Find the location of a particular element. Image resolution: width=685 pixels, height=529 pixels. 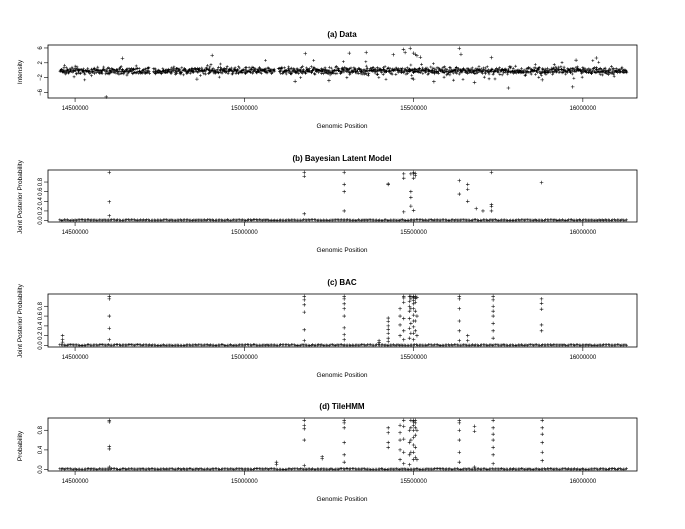

y-tick-label: 0.0 is located at coordinates (41, 220).